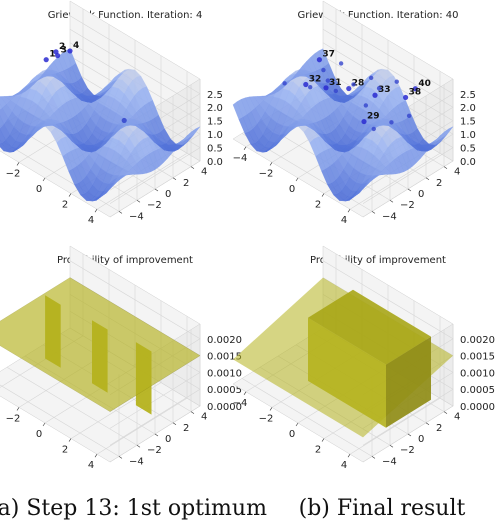 The width and height of the screenshot is (500, 524). I want to click on z-tick-label: 0.0010, so click(224, 373).